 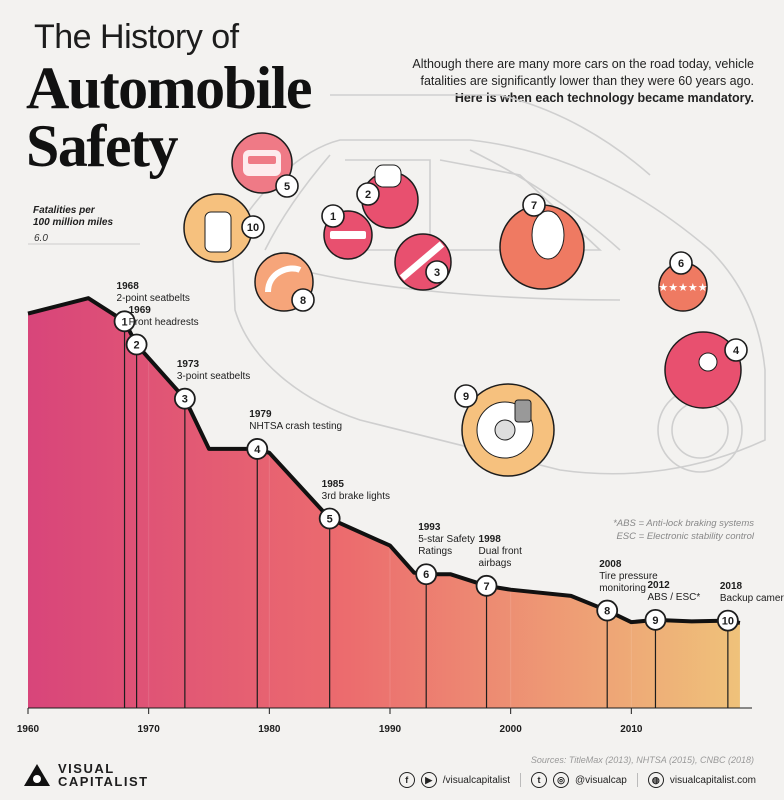 What do you see at coordinates (37, 775) in the screenshot?
I see `visual-capitalist-logo-icon` at bounding box center [37, 775].